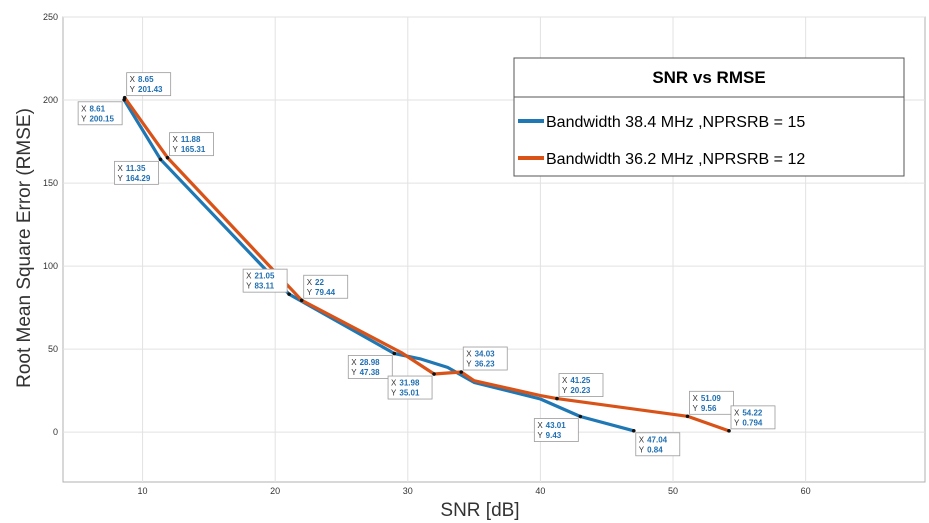 The image size is (929, 523). Describe the element at coordinates (576, 390) in the screenshot. I see `datatip-y-value: Y 20.23` at that location.